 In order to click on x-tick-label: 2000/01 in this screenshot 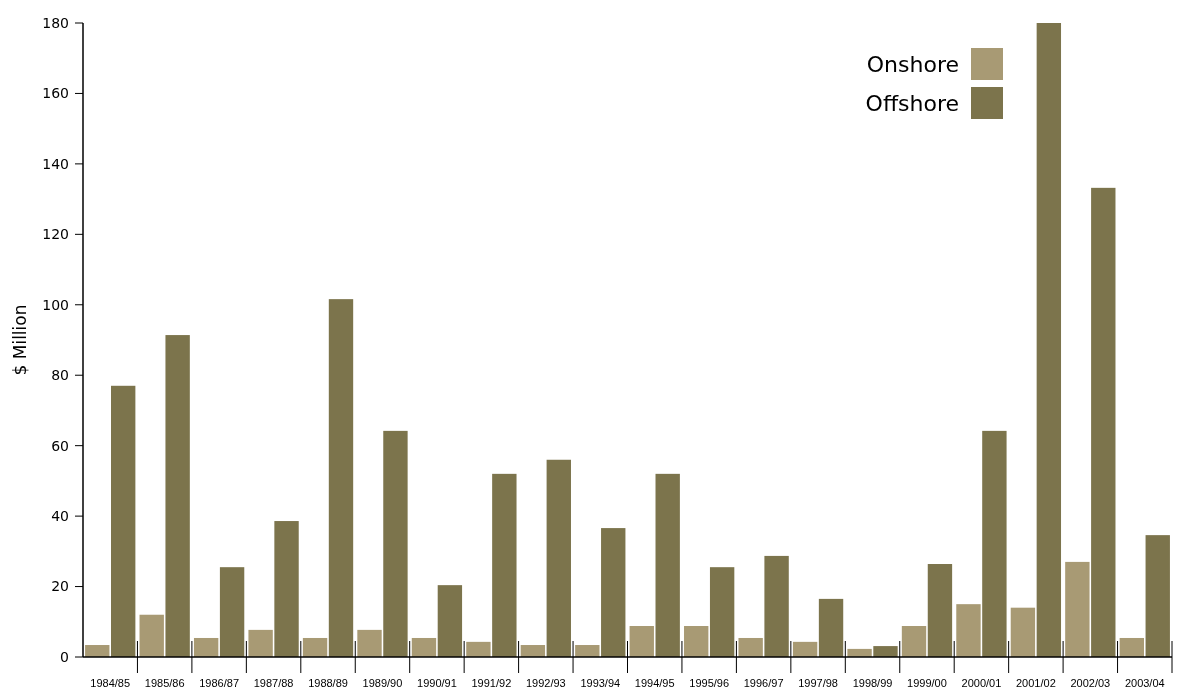, I will do `click(981, 683)`.